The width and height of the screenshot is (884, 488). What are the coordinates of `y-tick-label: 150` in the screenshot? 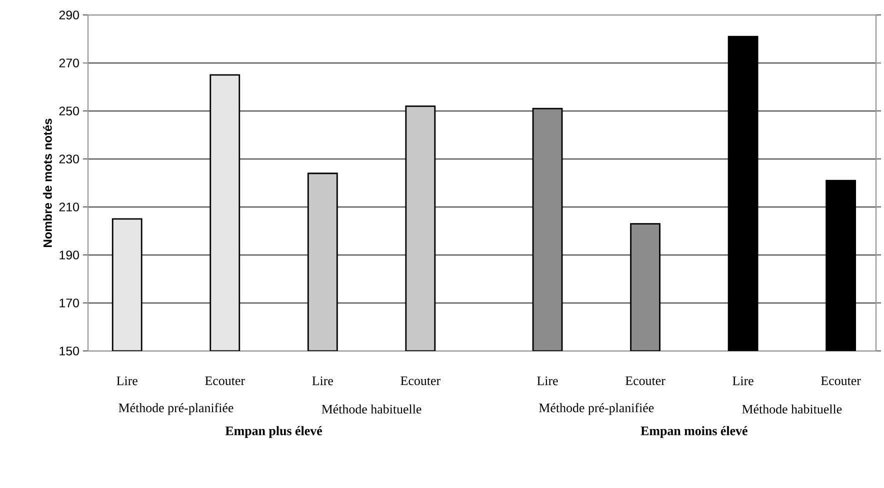 It's located at (69, 351).